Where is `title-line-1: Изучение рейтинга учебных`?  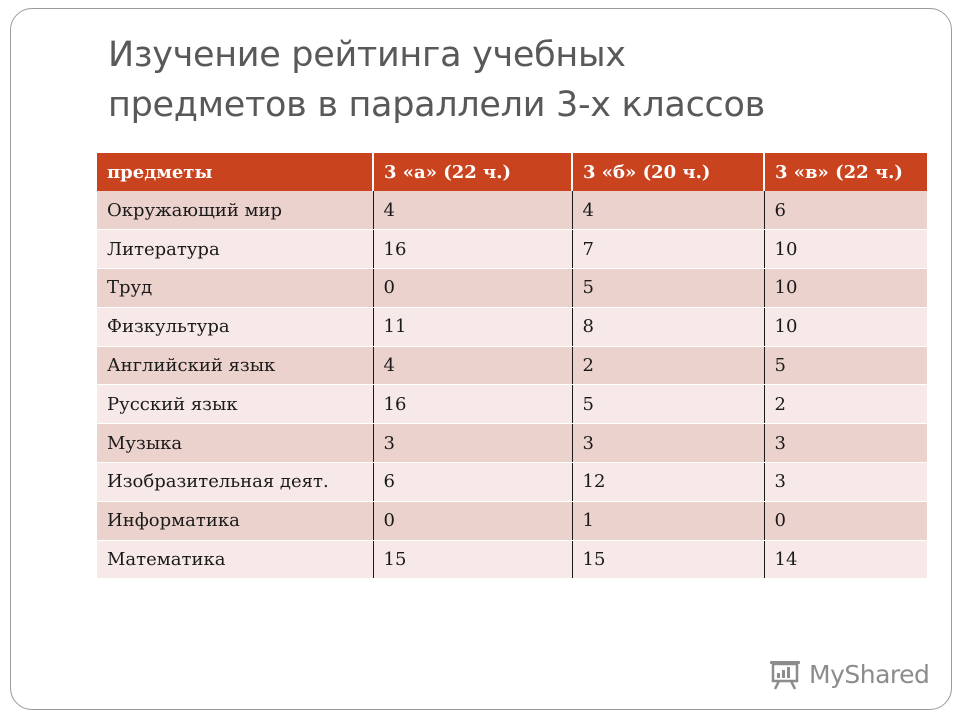
title-line-1: Изучение рейтинга учебных is located at coordinates (367, 55).